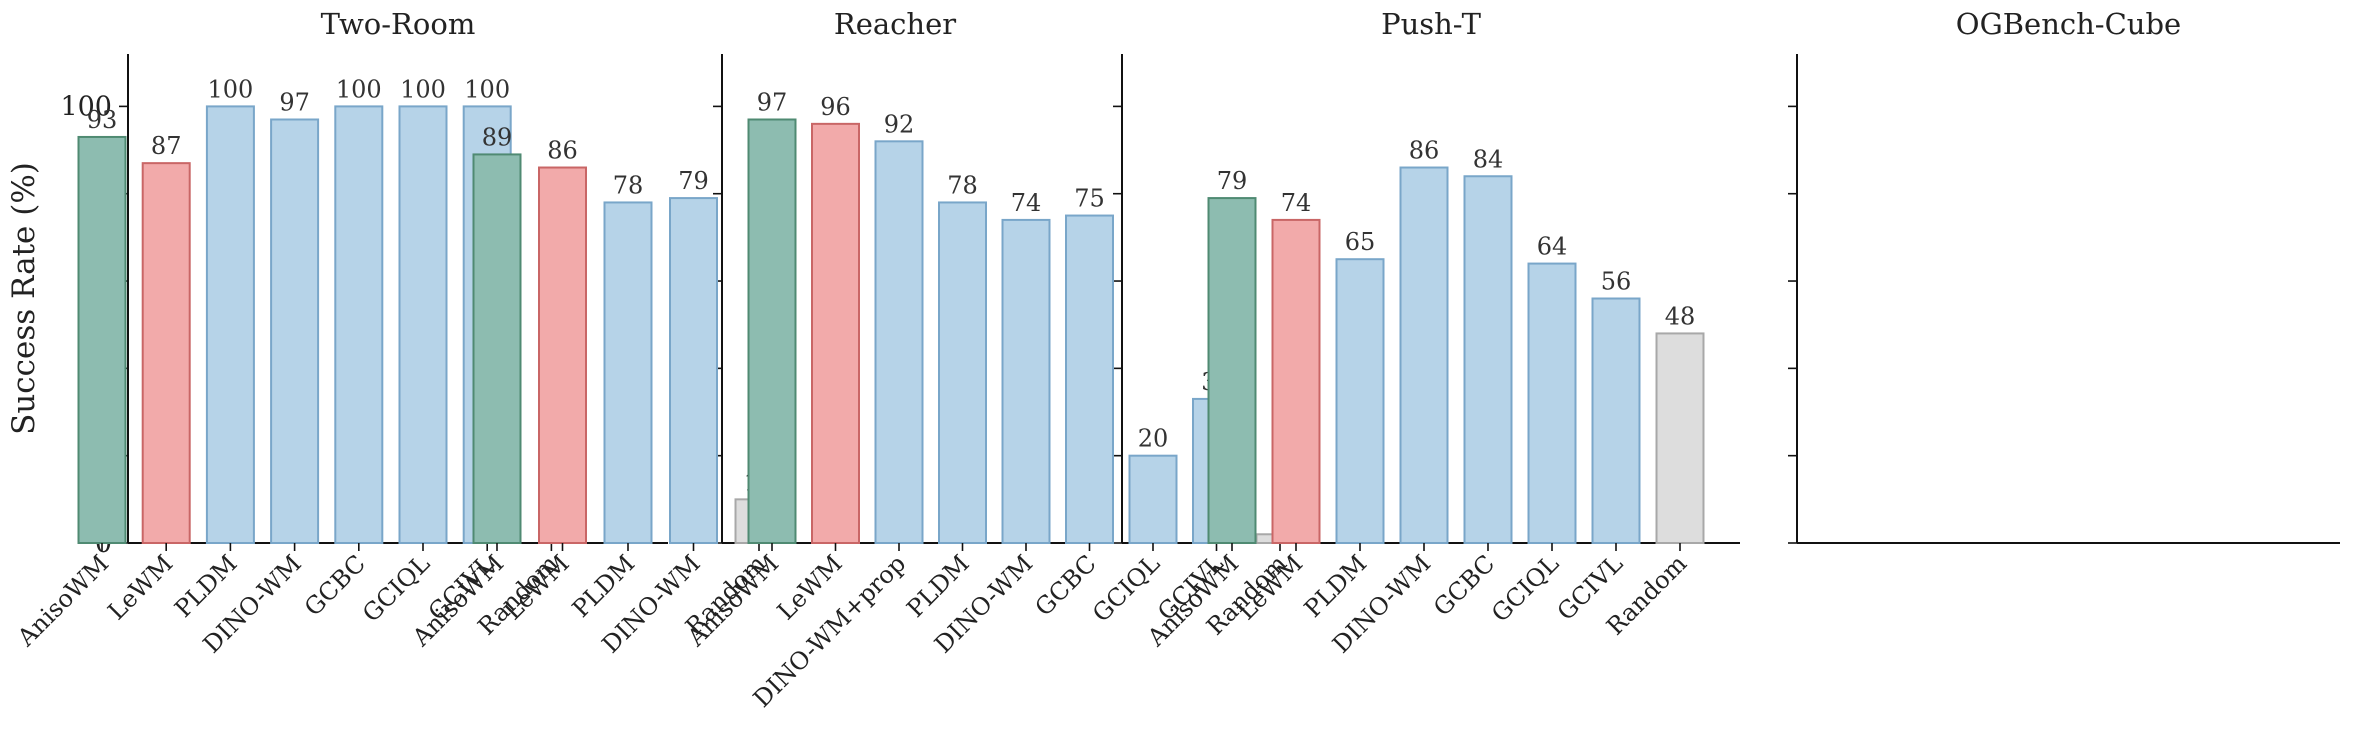 This screenshot has width=2355, height=729. I want to click on panel-title: Reacher, so click(895, 24).